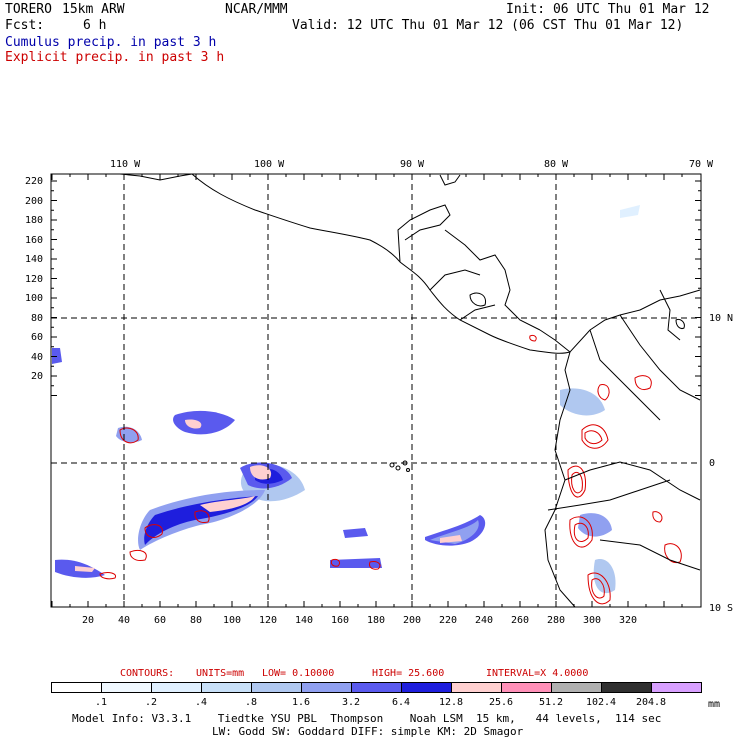 The width and height of the screenshot is (740, 740). I want to click on init-time: Init: 06 UTC Thu 01 Mar 12, so click(608, 9).